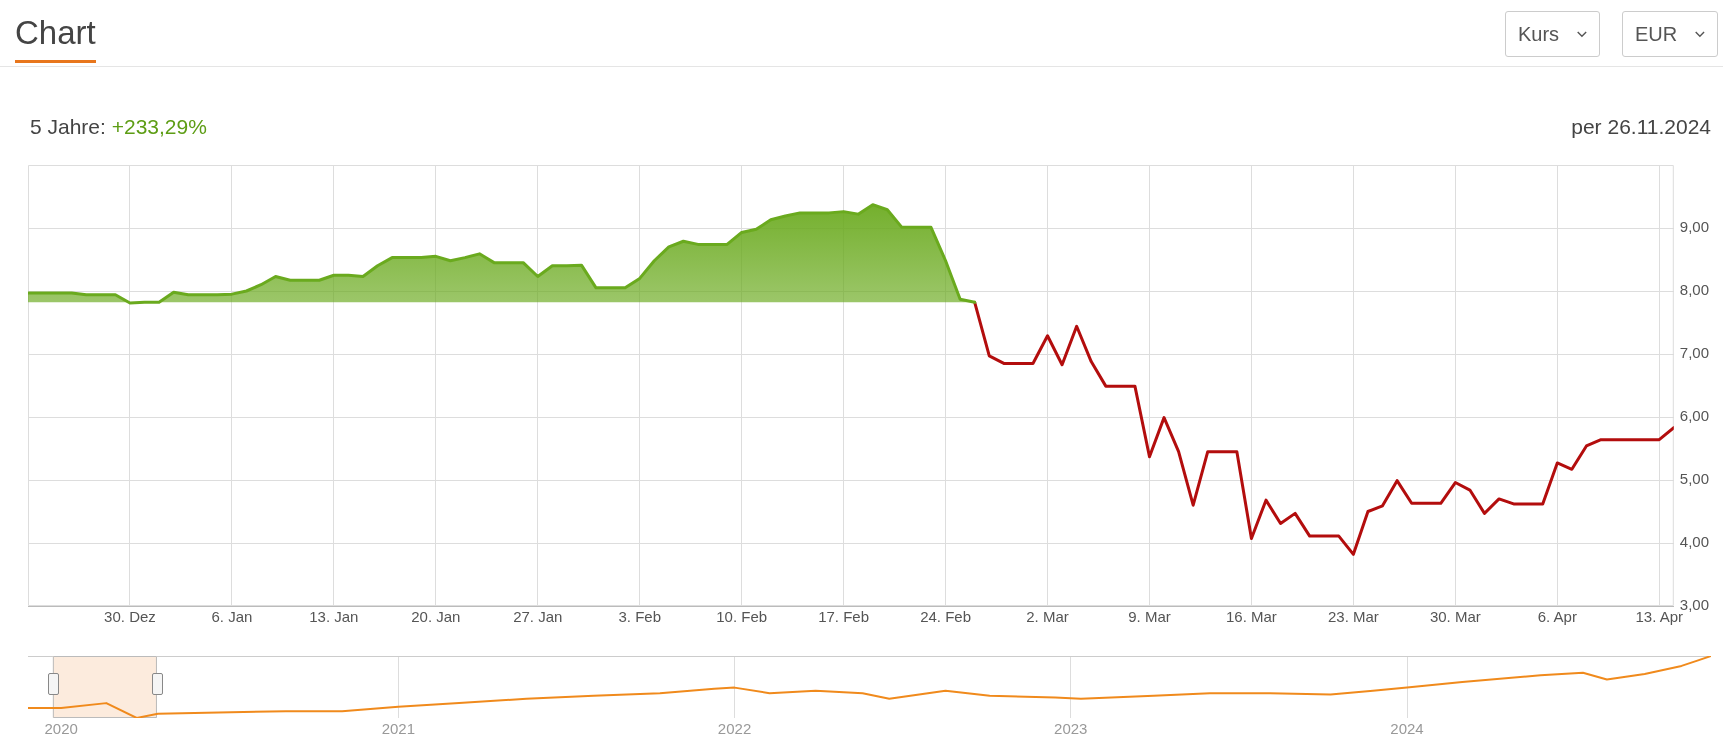 The width and height of the screenshot is (1723, 748). What do you see at coordinates (398, 729) in the screenshot?
I see `x-tick-label: 2021` at bounding box center [398, 729].